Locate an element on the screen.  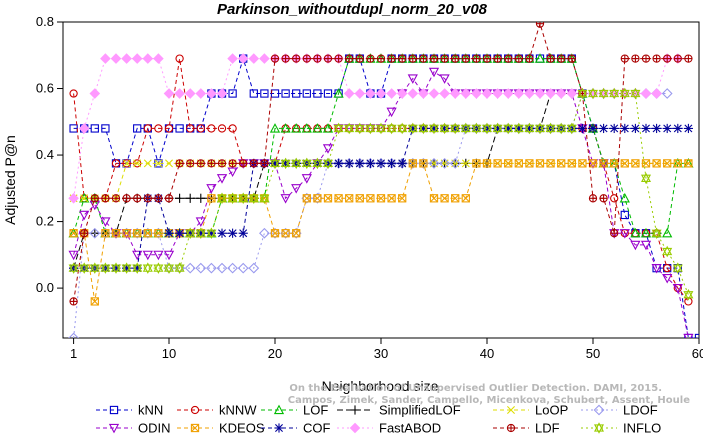
legend-item-ldf: LDF is located at coordinates (526, 427).